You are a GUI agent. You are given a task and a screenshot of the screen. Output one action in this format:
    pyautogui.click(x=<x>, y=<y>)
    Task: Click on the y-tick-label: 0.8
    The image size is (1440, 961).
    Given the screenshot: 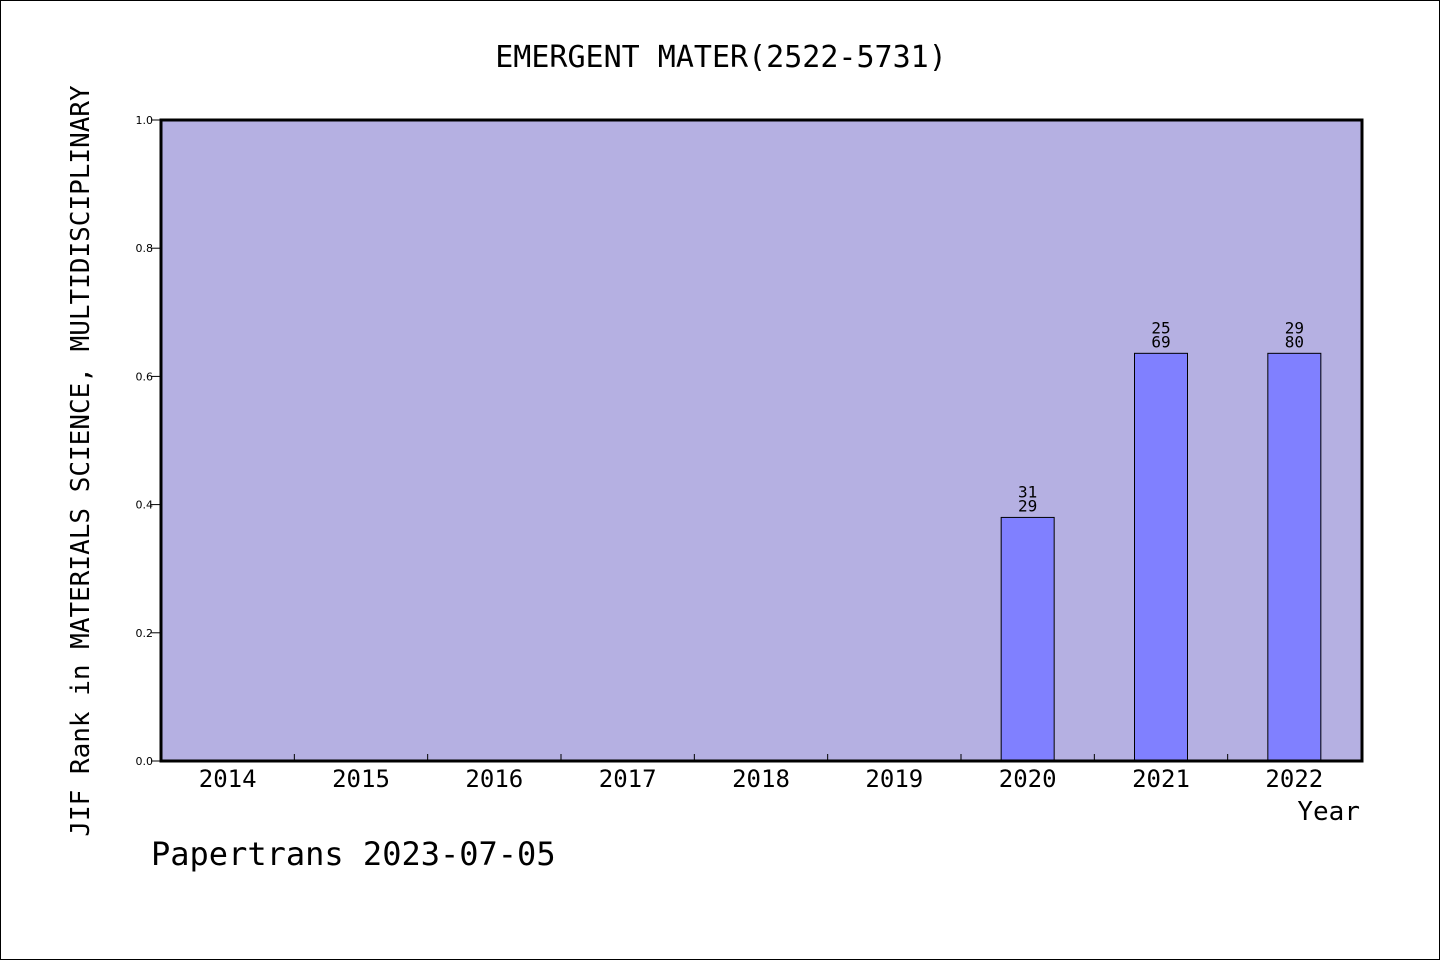 What is the action you would take?
    pyautogui.click(x=145, y=248)
    